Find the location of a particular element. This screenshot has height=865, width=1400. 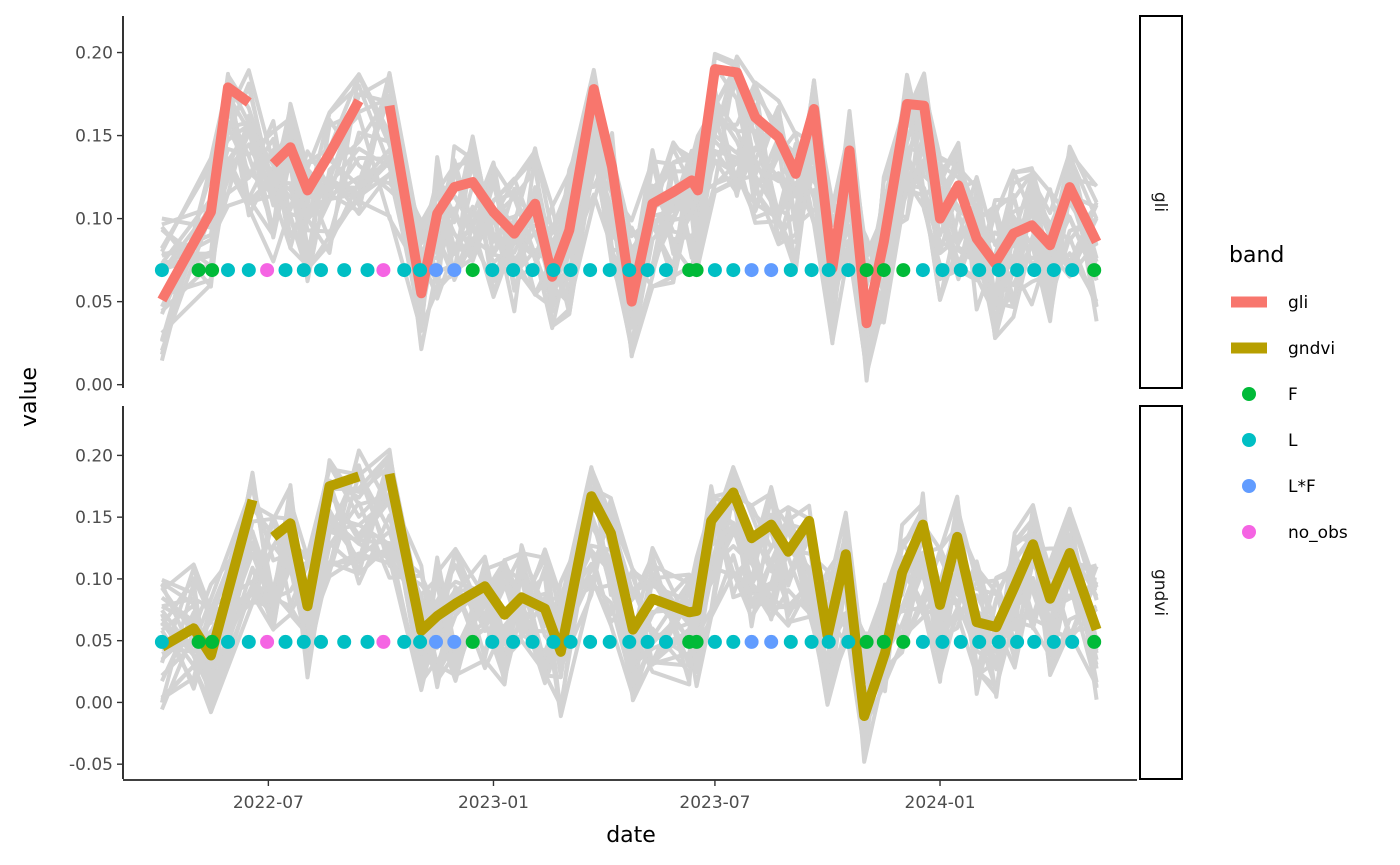

y-tick-label: 0.20 is located at coordinates (94, 456).